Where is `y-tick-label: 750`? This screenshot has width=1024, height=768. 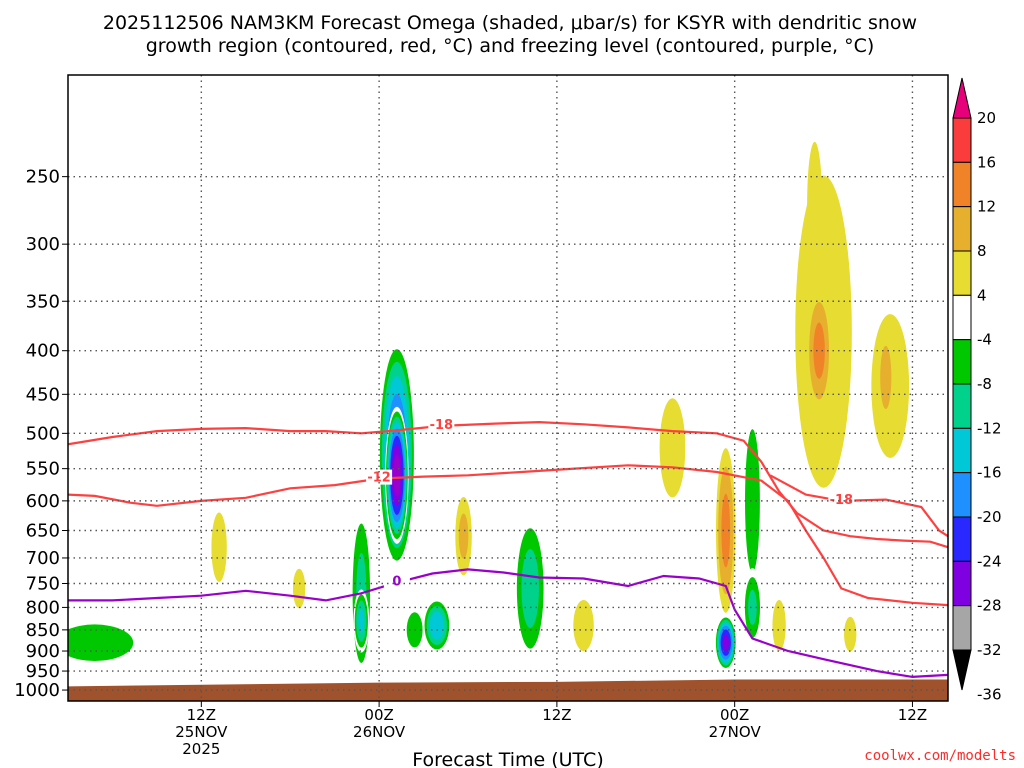 y-tick-label: 750 is located at coordinates (43, 584).